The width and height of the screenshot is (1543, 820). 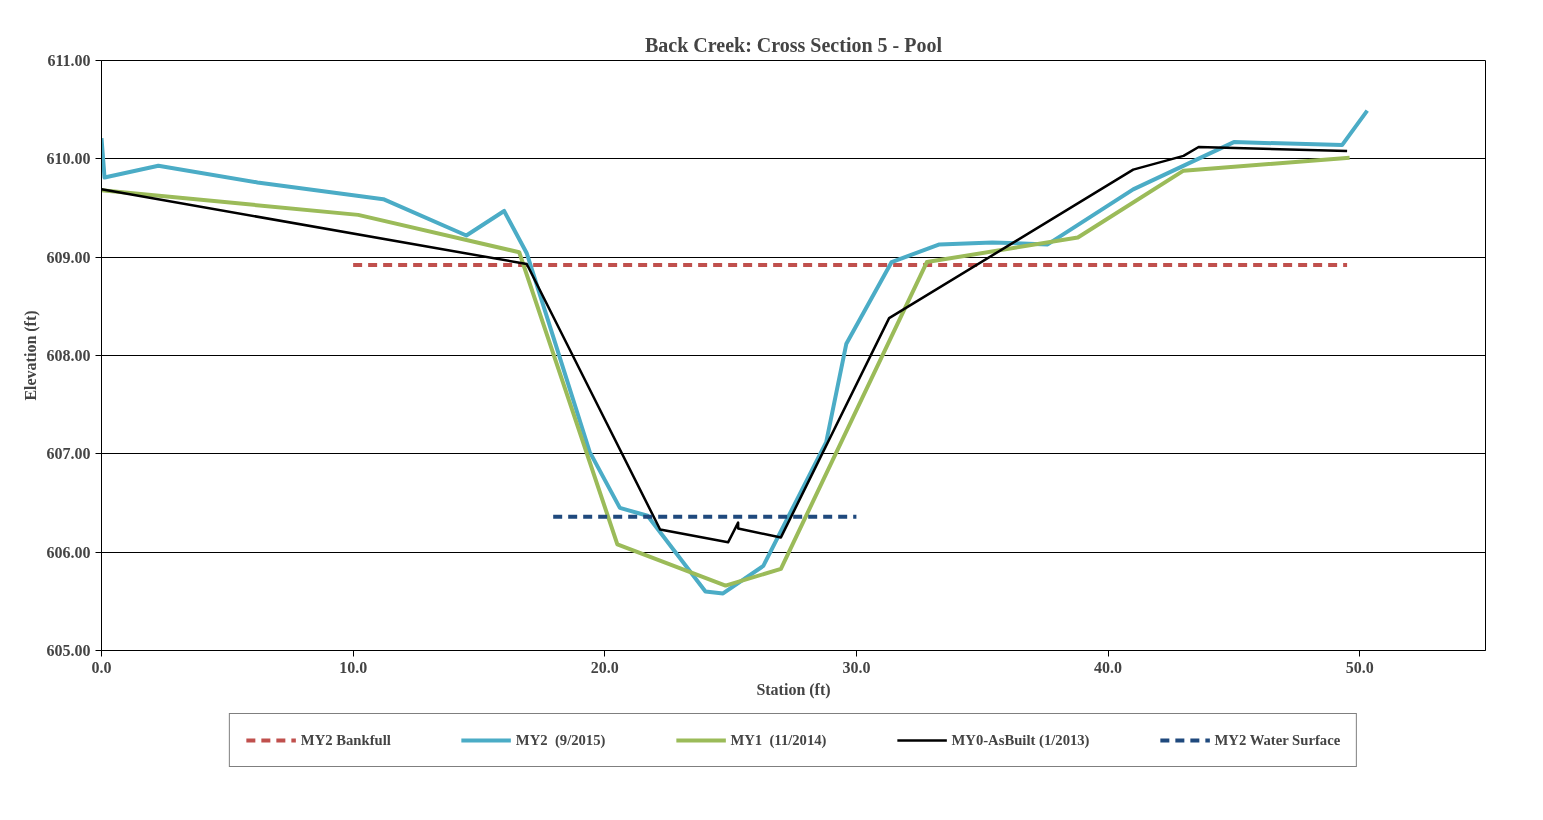 What do you see at coordinates (793, 689) in the screenshot?
I see `x-axis-title: Station (ft)` at bounding box center [793, 689].